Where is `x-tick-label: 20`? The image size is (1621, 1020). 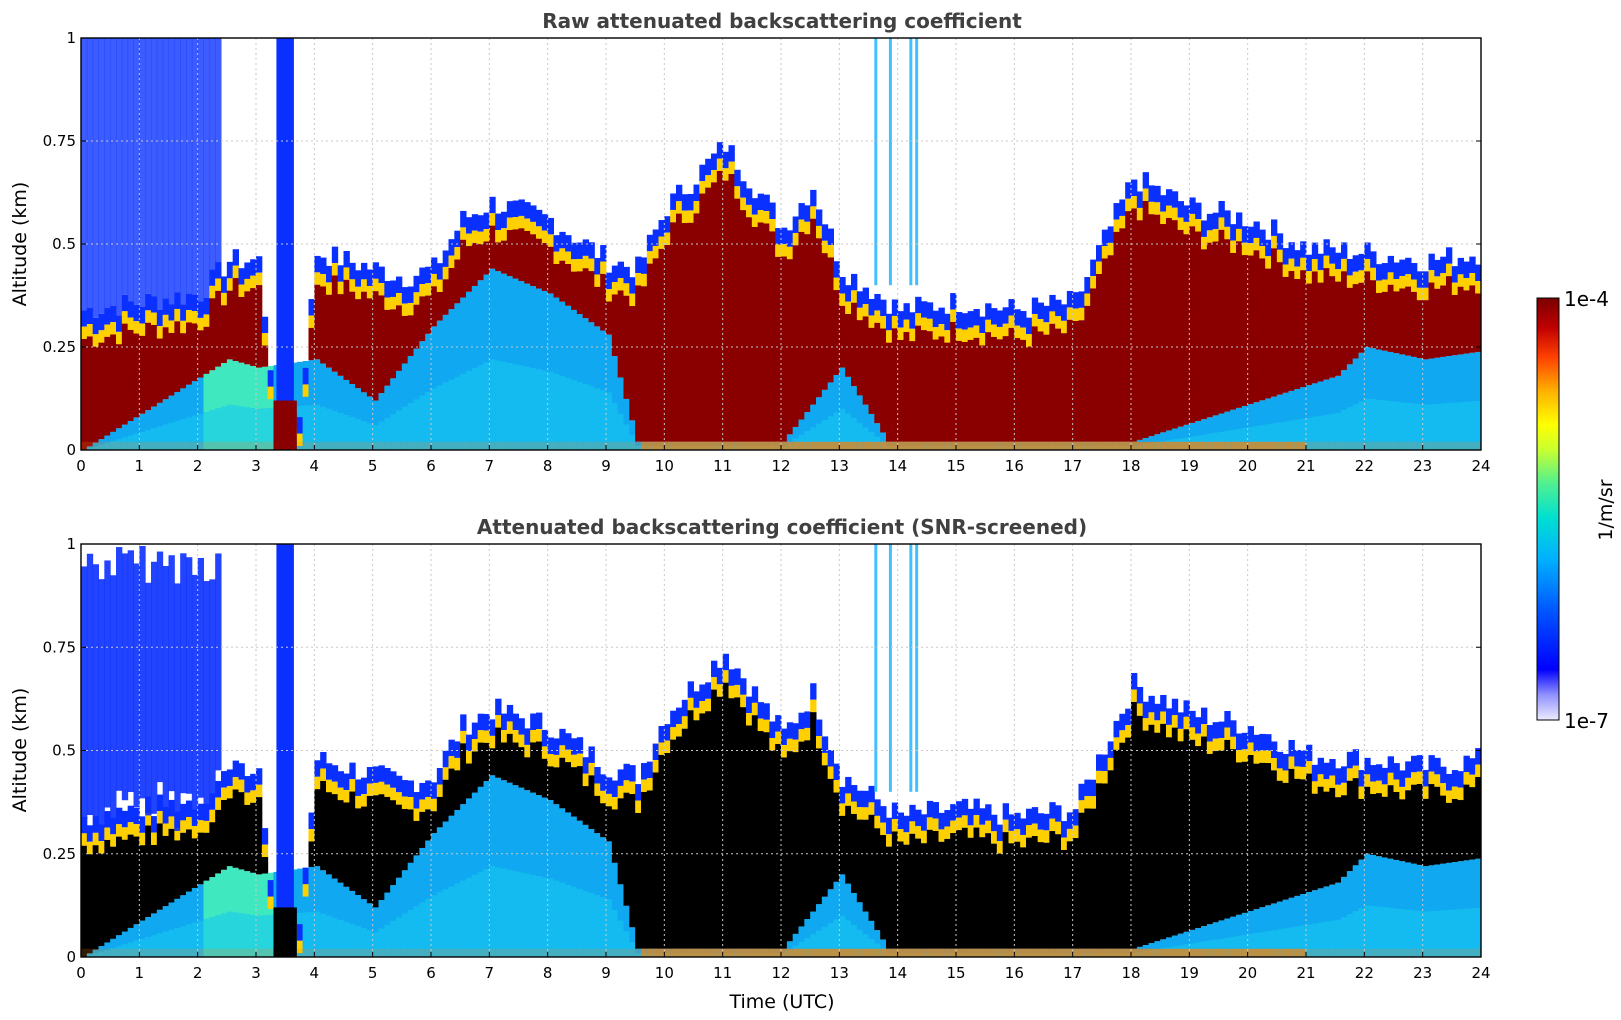 x-tick-label: 20 is located at coordinates (1247, 973).